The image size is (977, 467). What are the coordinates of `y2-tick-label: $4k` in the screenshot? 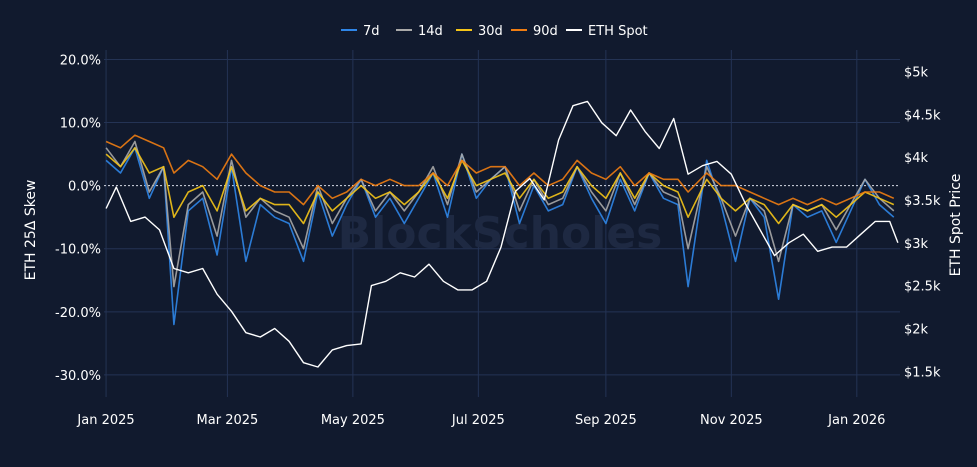 It's located at (916, 158).